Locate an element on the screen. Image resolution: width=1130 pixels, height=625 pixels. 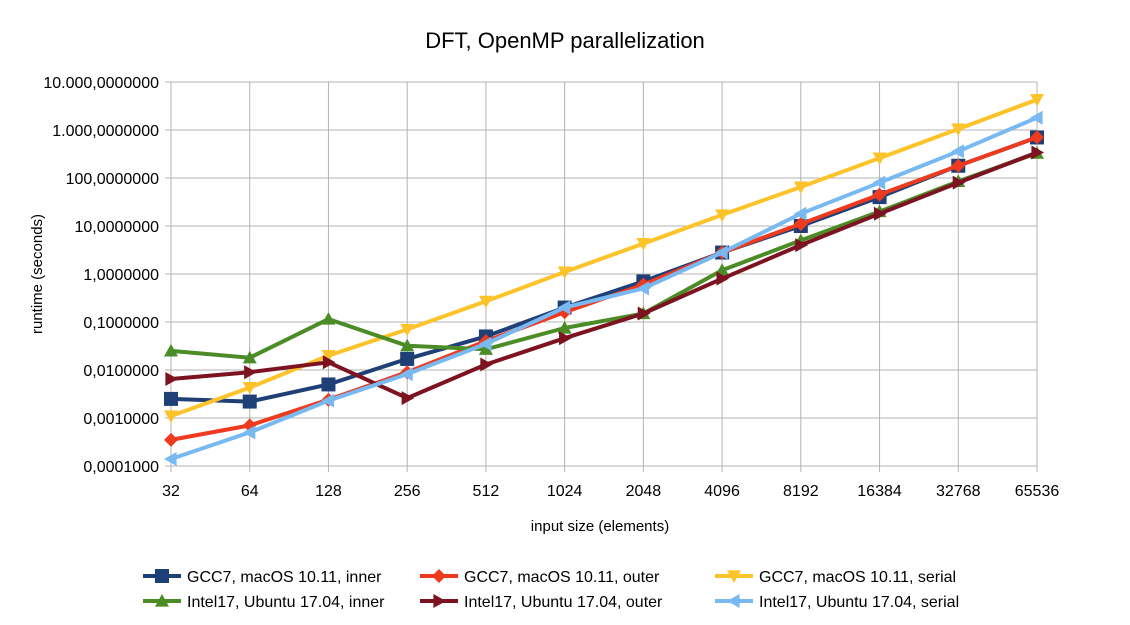
x-tick-label: 65536 is located at coordinates (1037, 491).